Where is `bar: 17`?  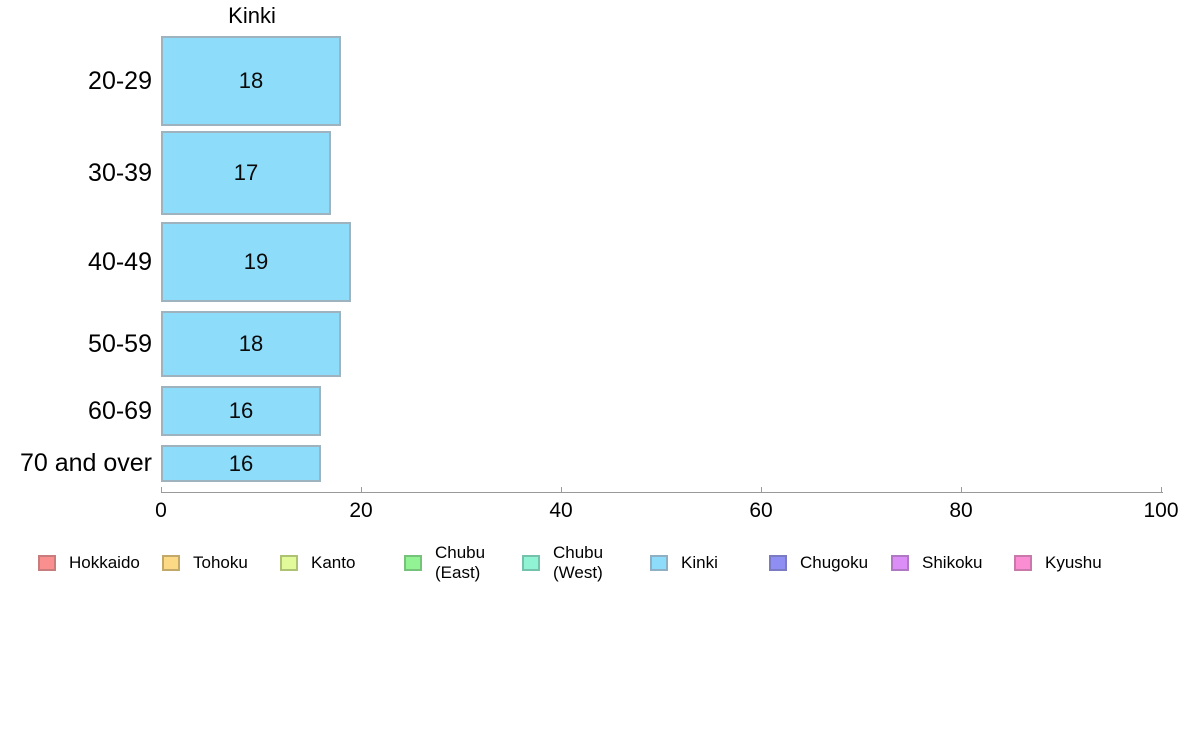 bar: 17 is located at coordinates (246, 173).